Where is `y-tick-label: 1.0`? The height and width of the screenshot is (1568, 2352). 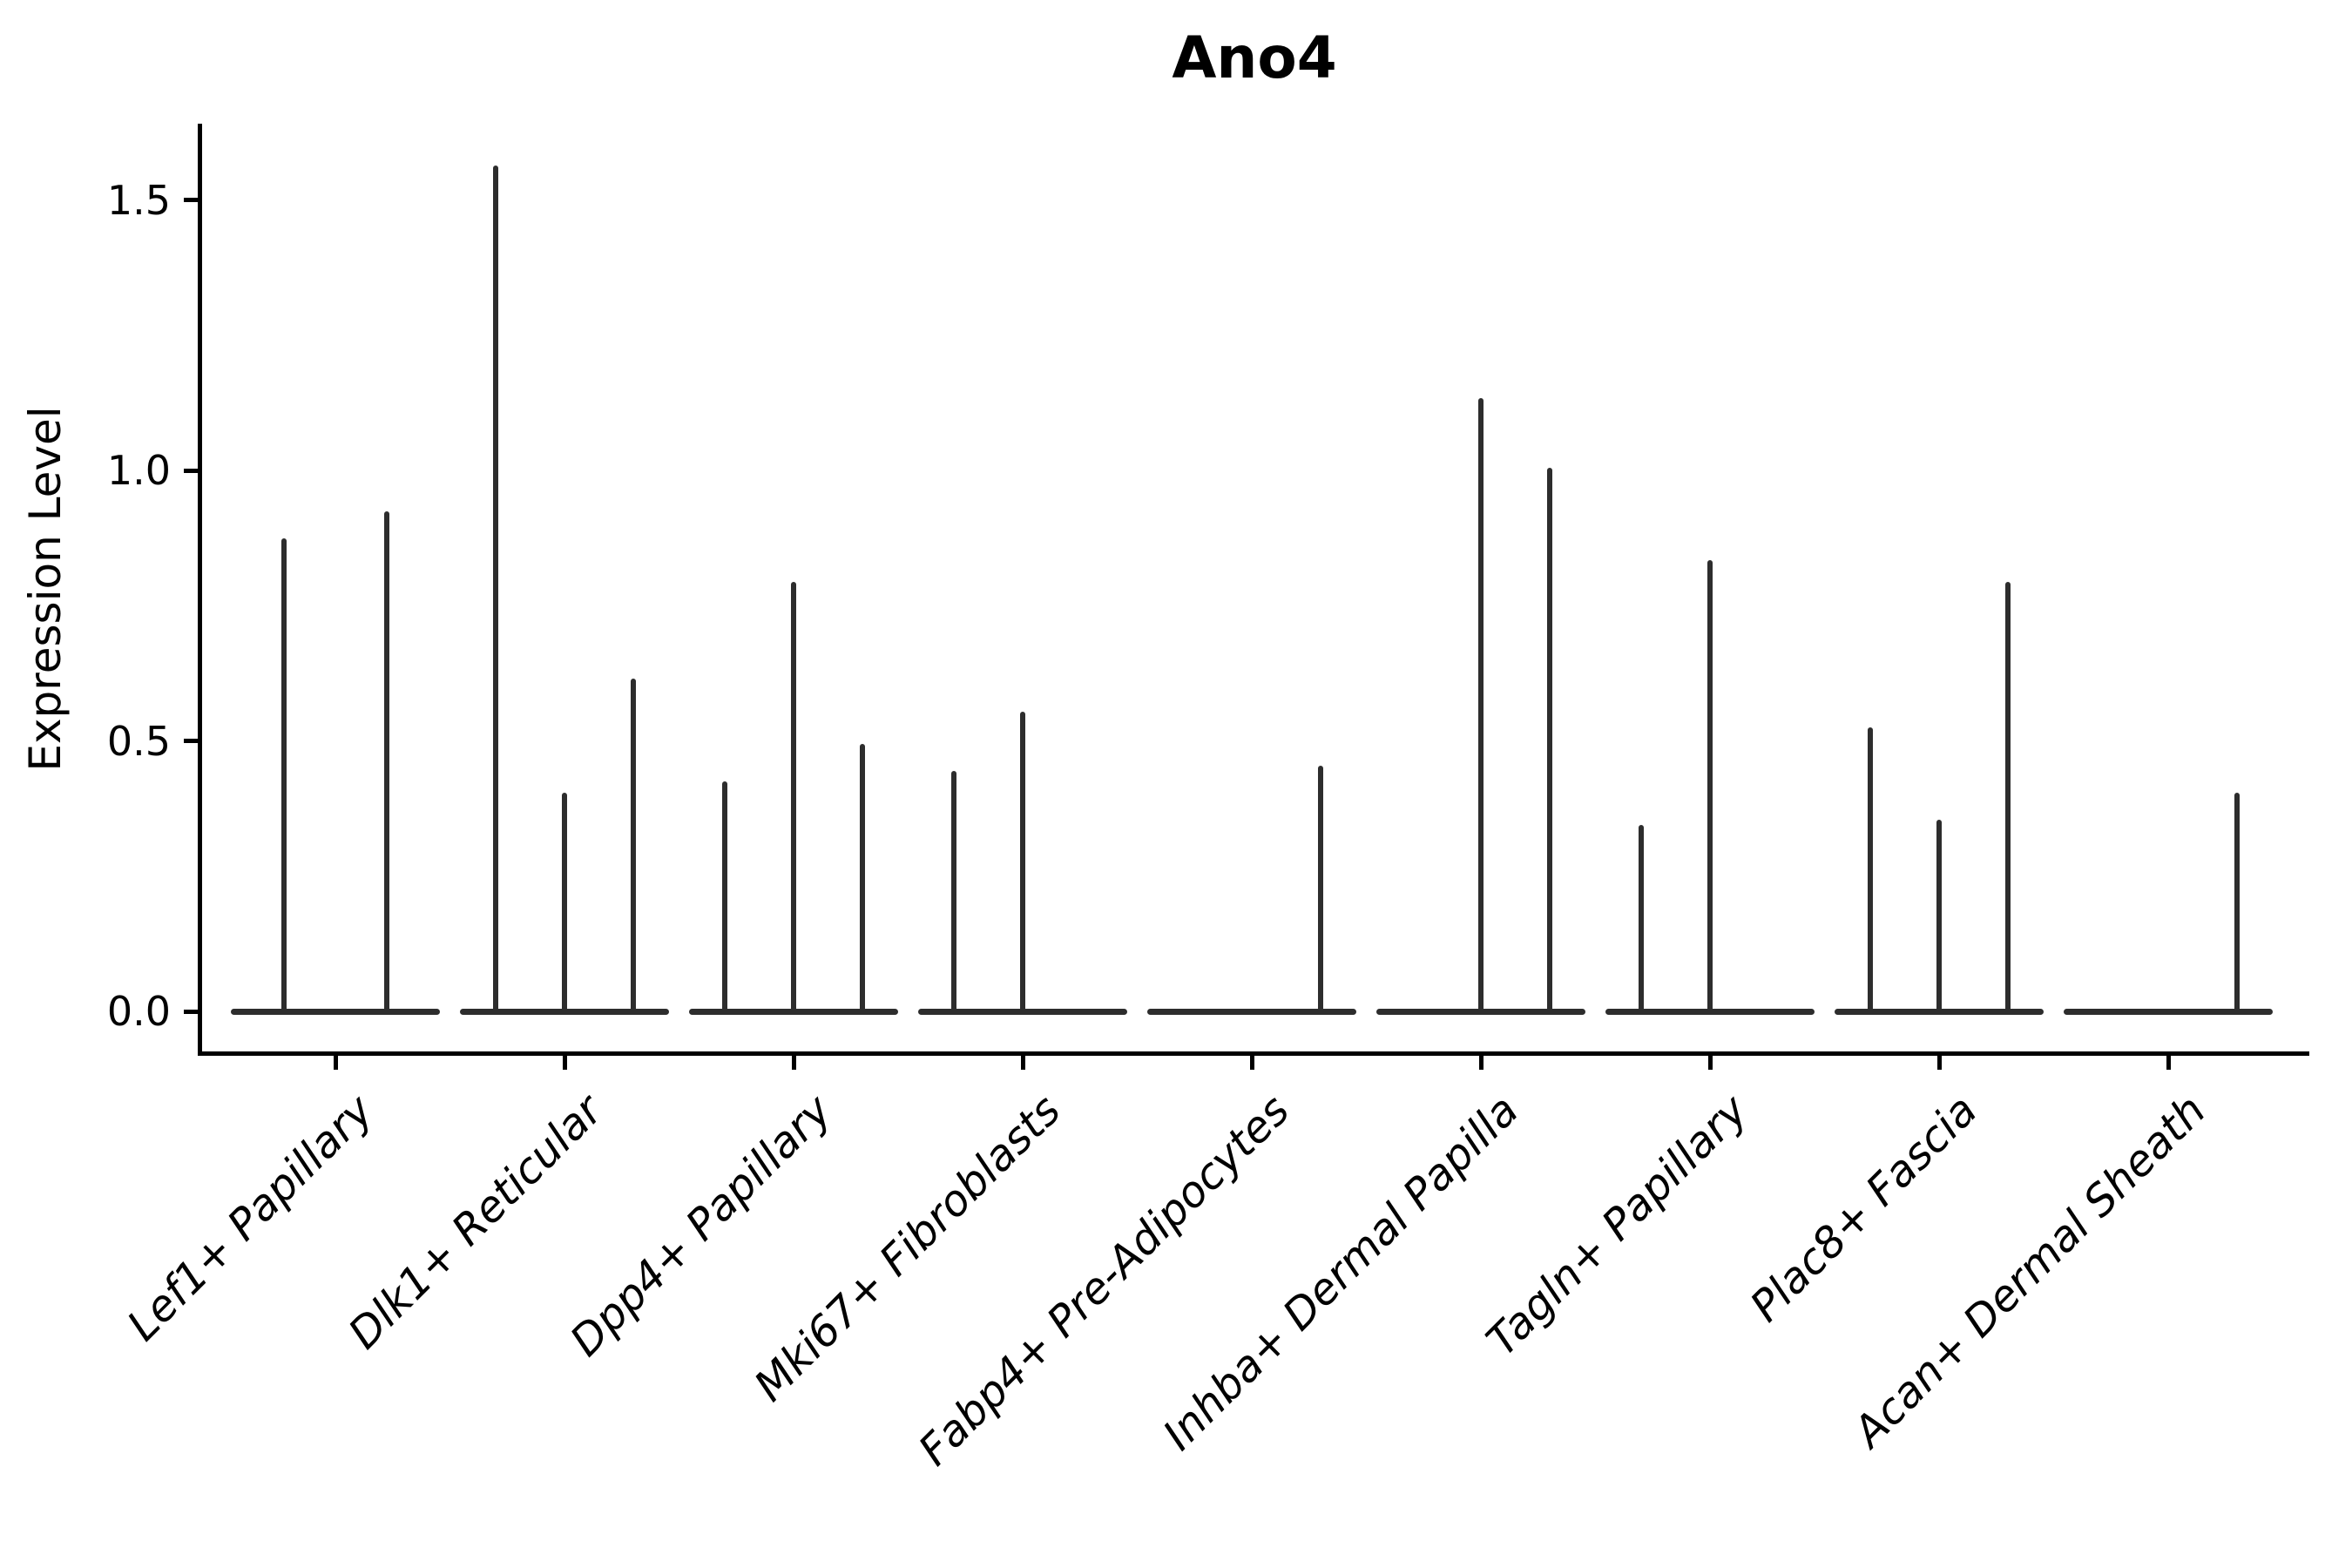 y-tick-label: 1.0 is located at coordinates (138, 471).